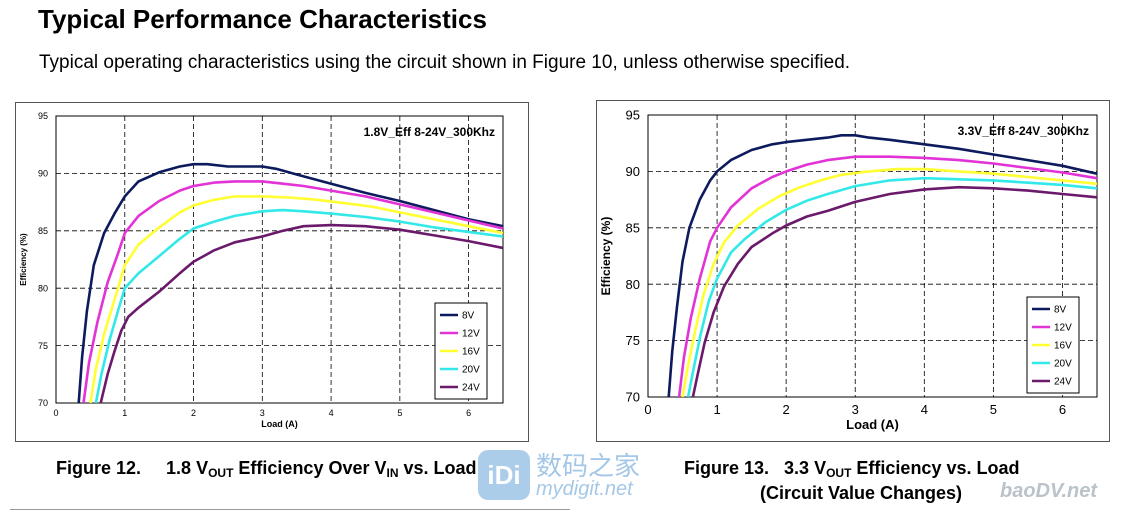 The height and width of the screenshot is (513, 1123). Describe the element at coordinates (290, 509) in the screenshot. I see `divider` at that location.